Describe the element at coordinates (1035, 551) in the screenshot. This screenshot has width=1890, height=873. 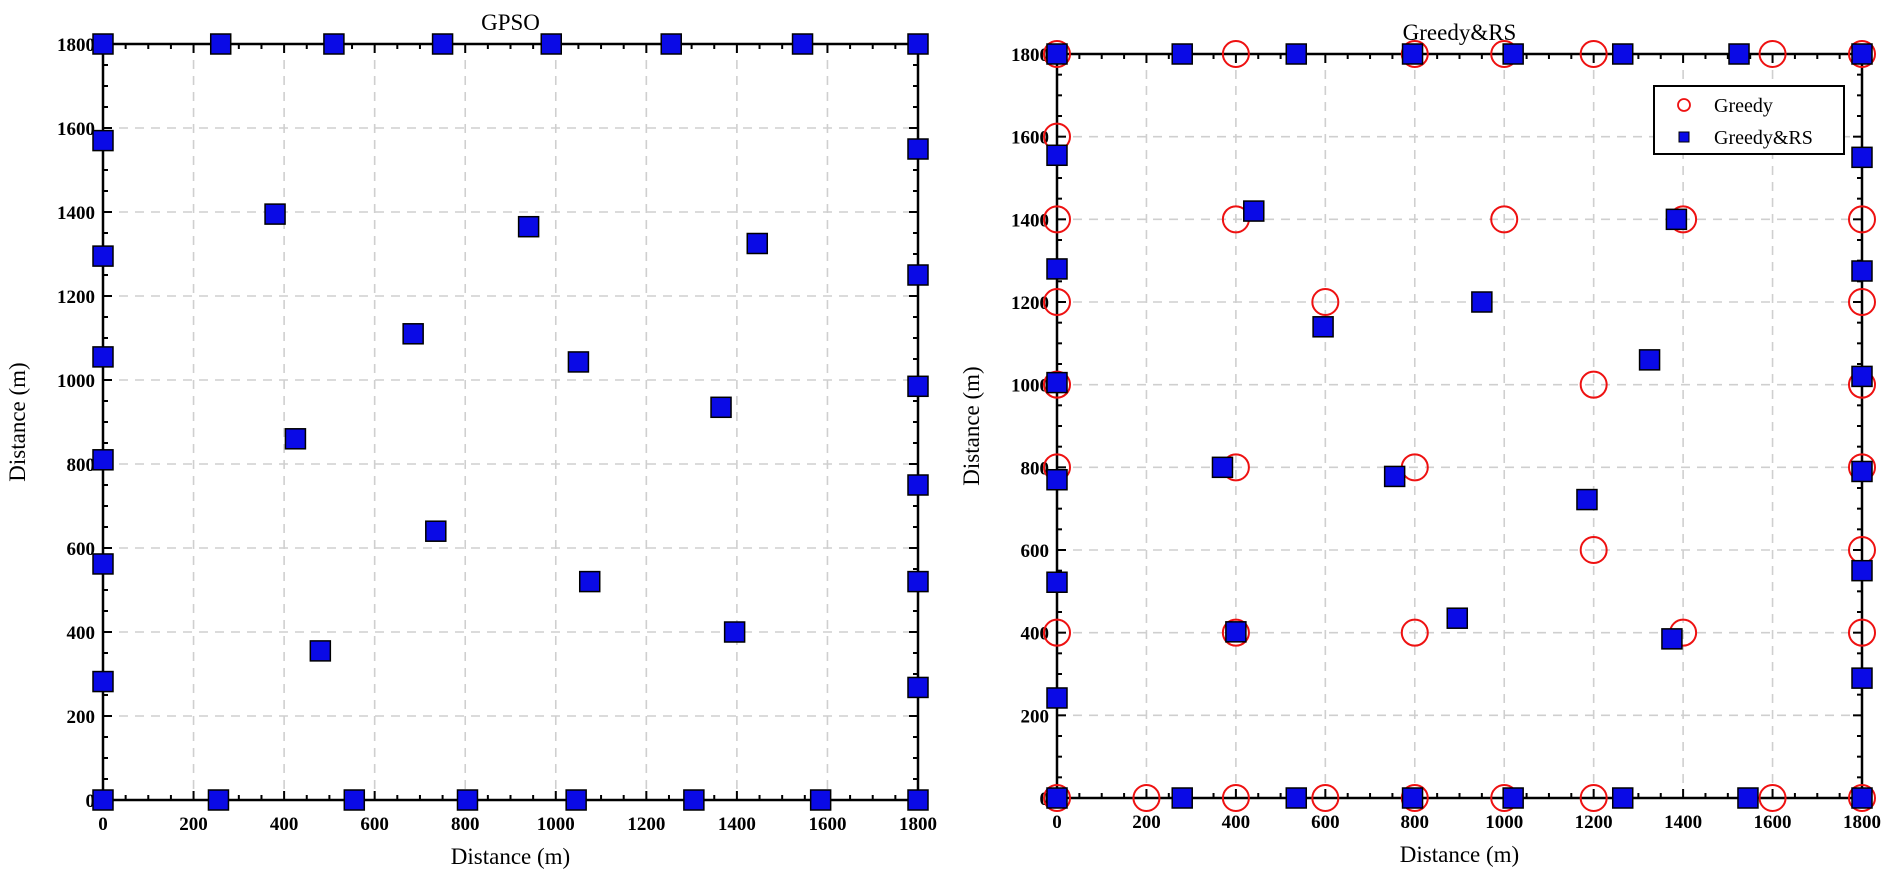
I see `y-tick-label: 600` at that location.